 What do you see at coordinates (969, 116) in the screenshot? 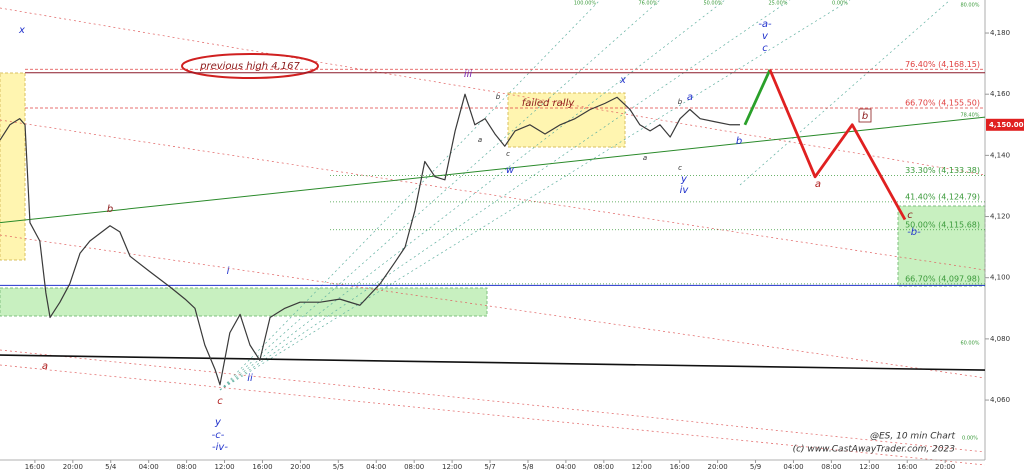
I see `fan-label: 78.40%` at bounding box center [969, 116].